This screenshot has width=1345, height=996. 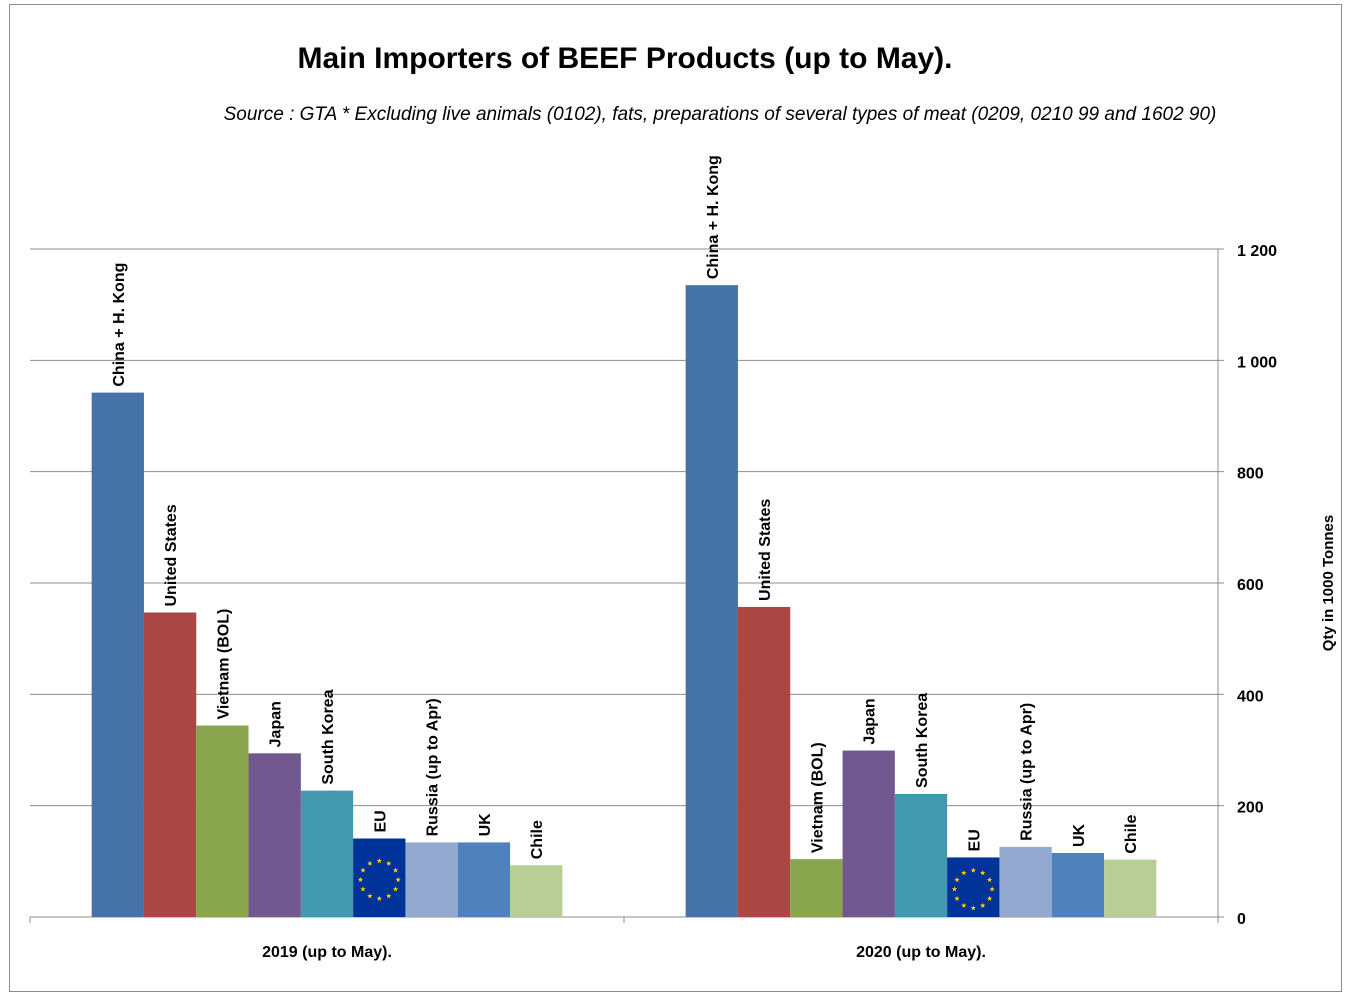 I want to click on y-tick-label: 200, so click(x=1250, y=808).